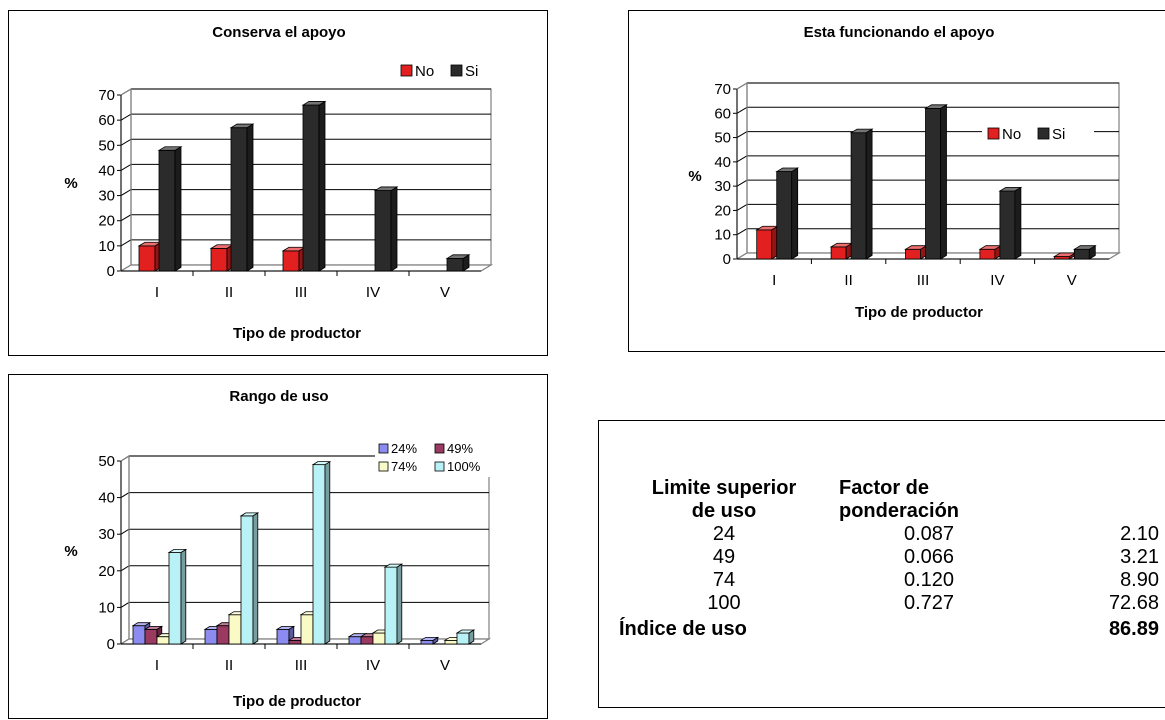 The image size is (1165, 720). What do you see at coordinates (767, 242) in the screenshot?
I see `bar-no-i` at bounding box center [767, 242].